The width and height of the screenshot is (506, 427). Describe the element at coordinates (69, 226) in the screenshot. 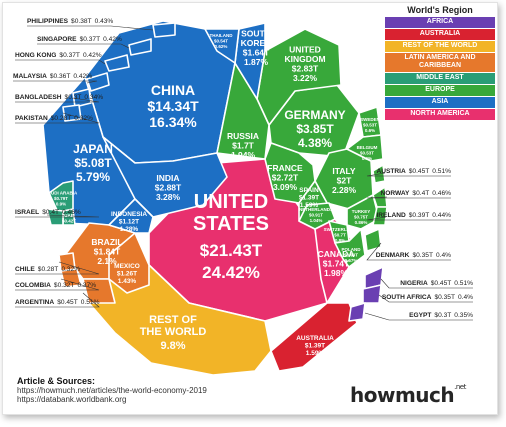

I see `data-label: 0.48%` at that location.